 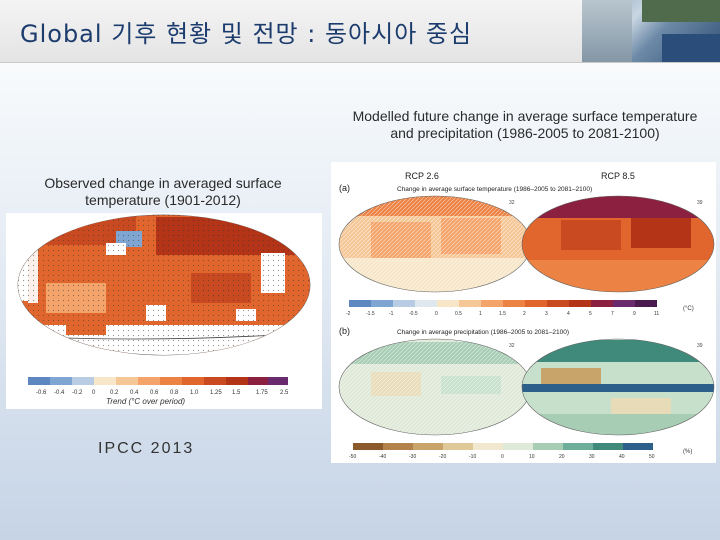 What do you see at coordinates (262, 393) in the screenshot?
I see `obs-tick: 1.75` at bounding box center [262, 393].